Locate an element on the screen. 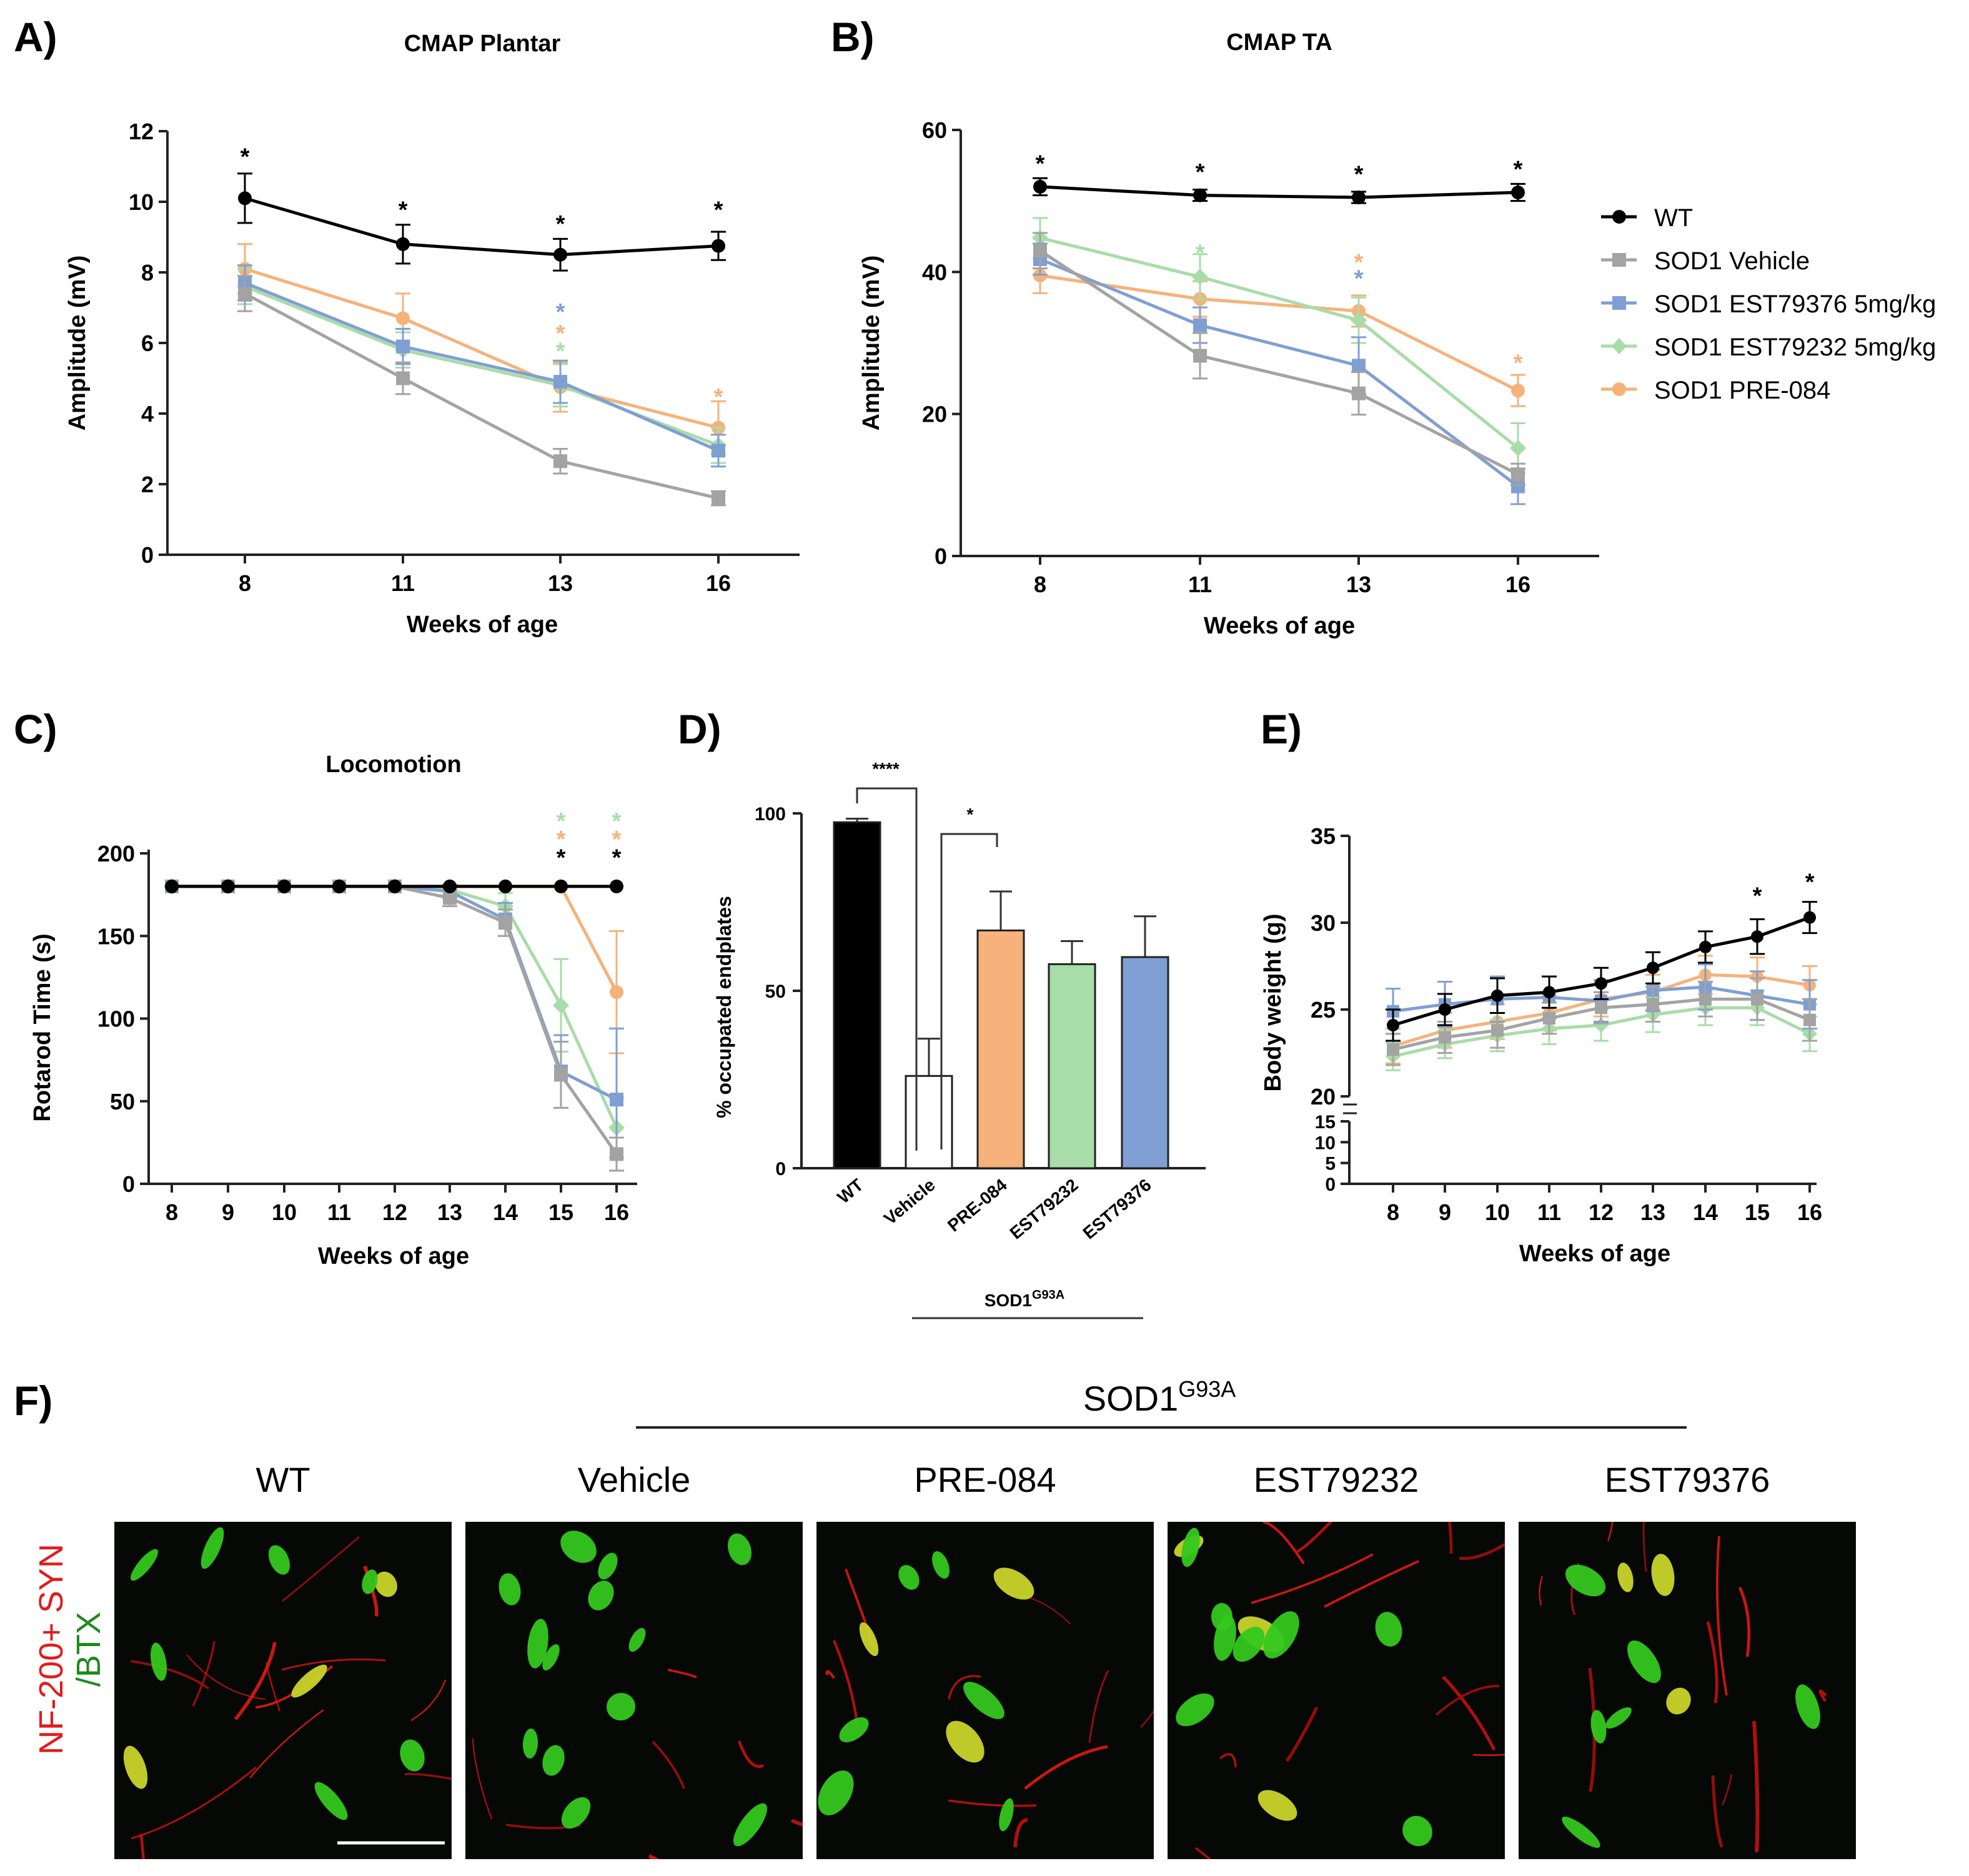  chart-a-line-sod1-vehicle is located at coordinates (481, 396).